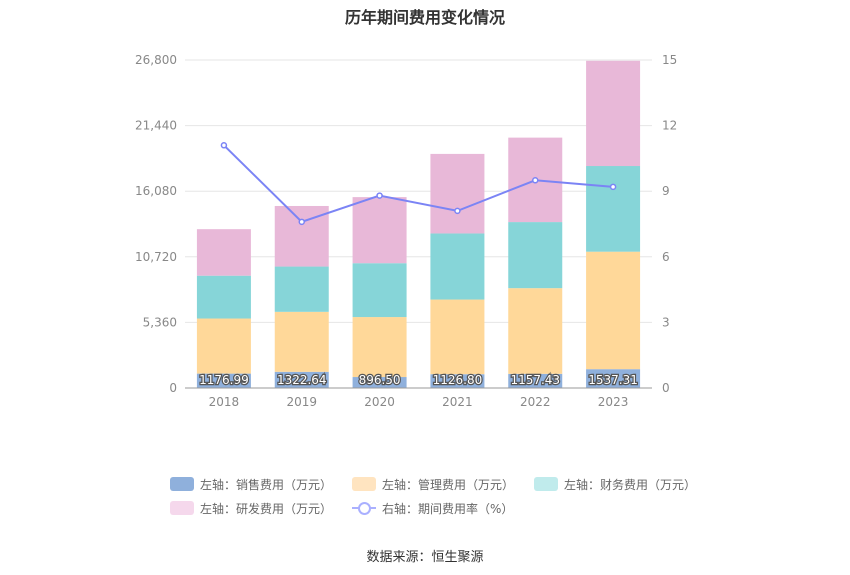  I want to click on legend-swatch-admin, so click(364, 484).